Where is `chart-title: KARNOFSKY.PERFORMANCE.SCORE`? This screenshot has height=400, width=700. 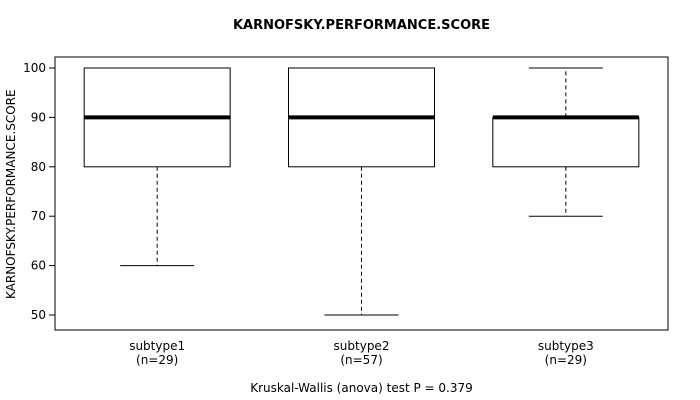 chart-title: KARNOFSKY.PERFORMANCE.SCORE is located at coordinates (361, 25).